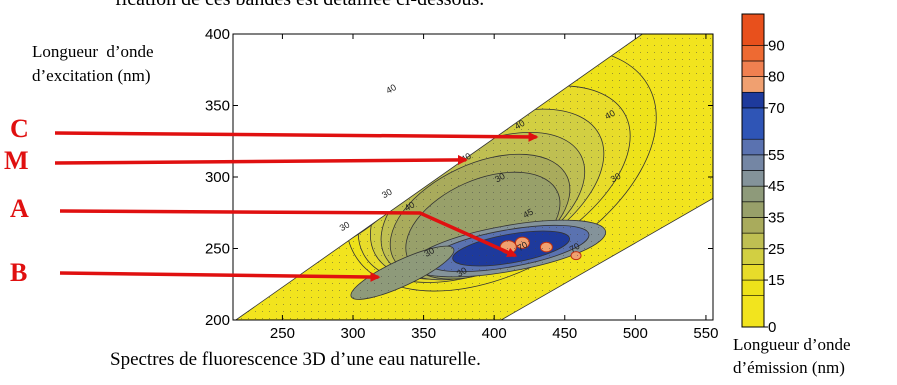 This screenshot has height=385, width=897. Describe the element at coordinates (352, 333) in the screenshot. I see `x-tick-label: 300` at that location.